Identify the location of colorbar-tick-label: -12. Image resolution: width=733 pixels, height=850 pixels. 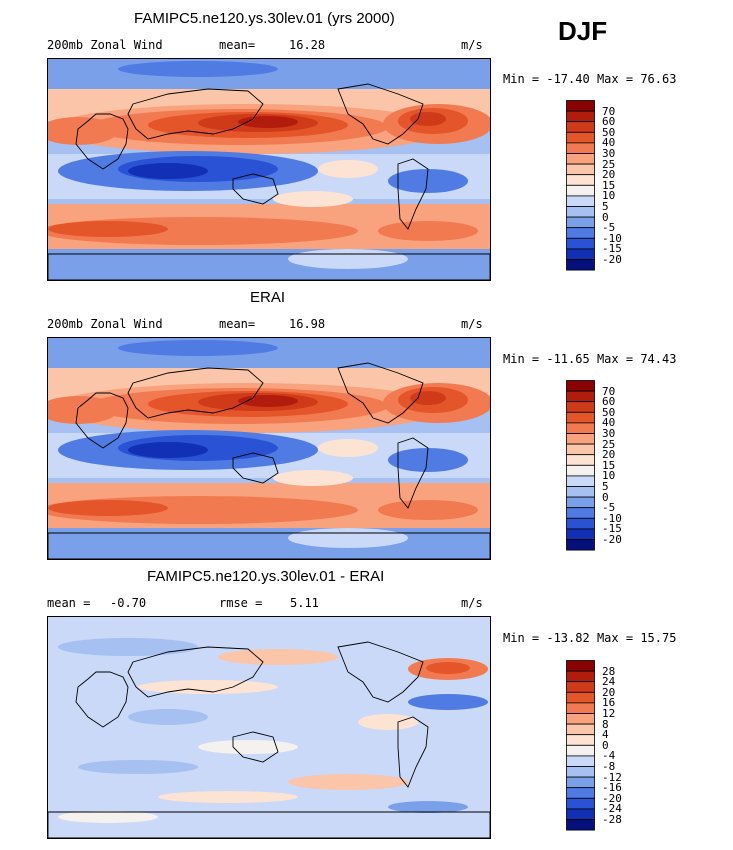
(612, 777).